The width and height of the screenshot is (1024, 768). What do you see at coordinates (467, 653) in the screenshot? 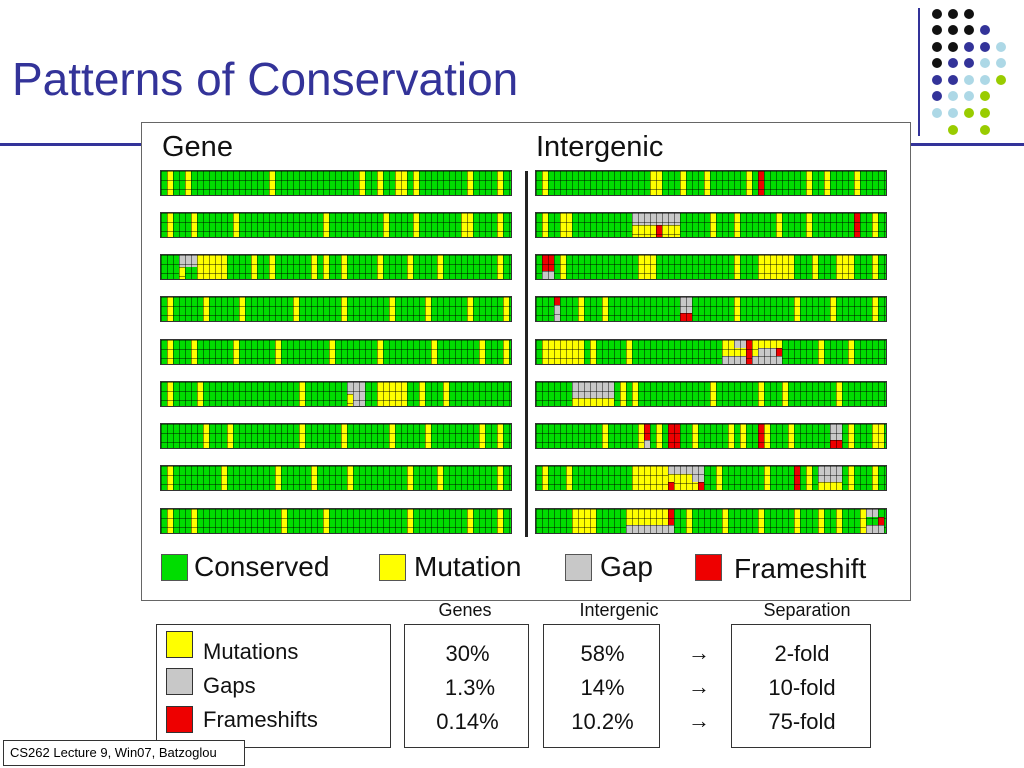
I see `genes-value-mutations: 30%` at bounding box center [467, 653].